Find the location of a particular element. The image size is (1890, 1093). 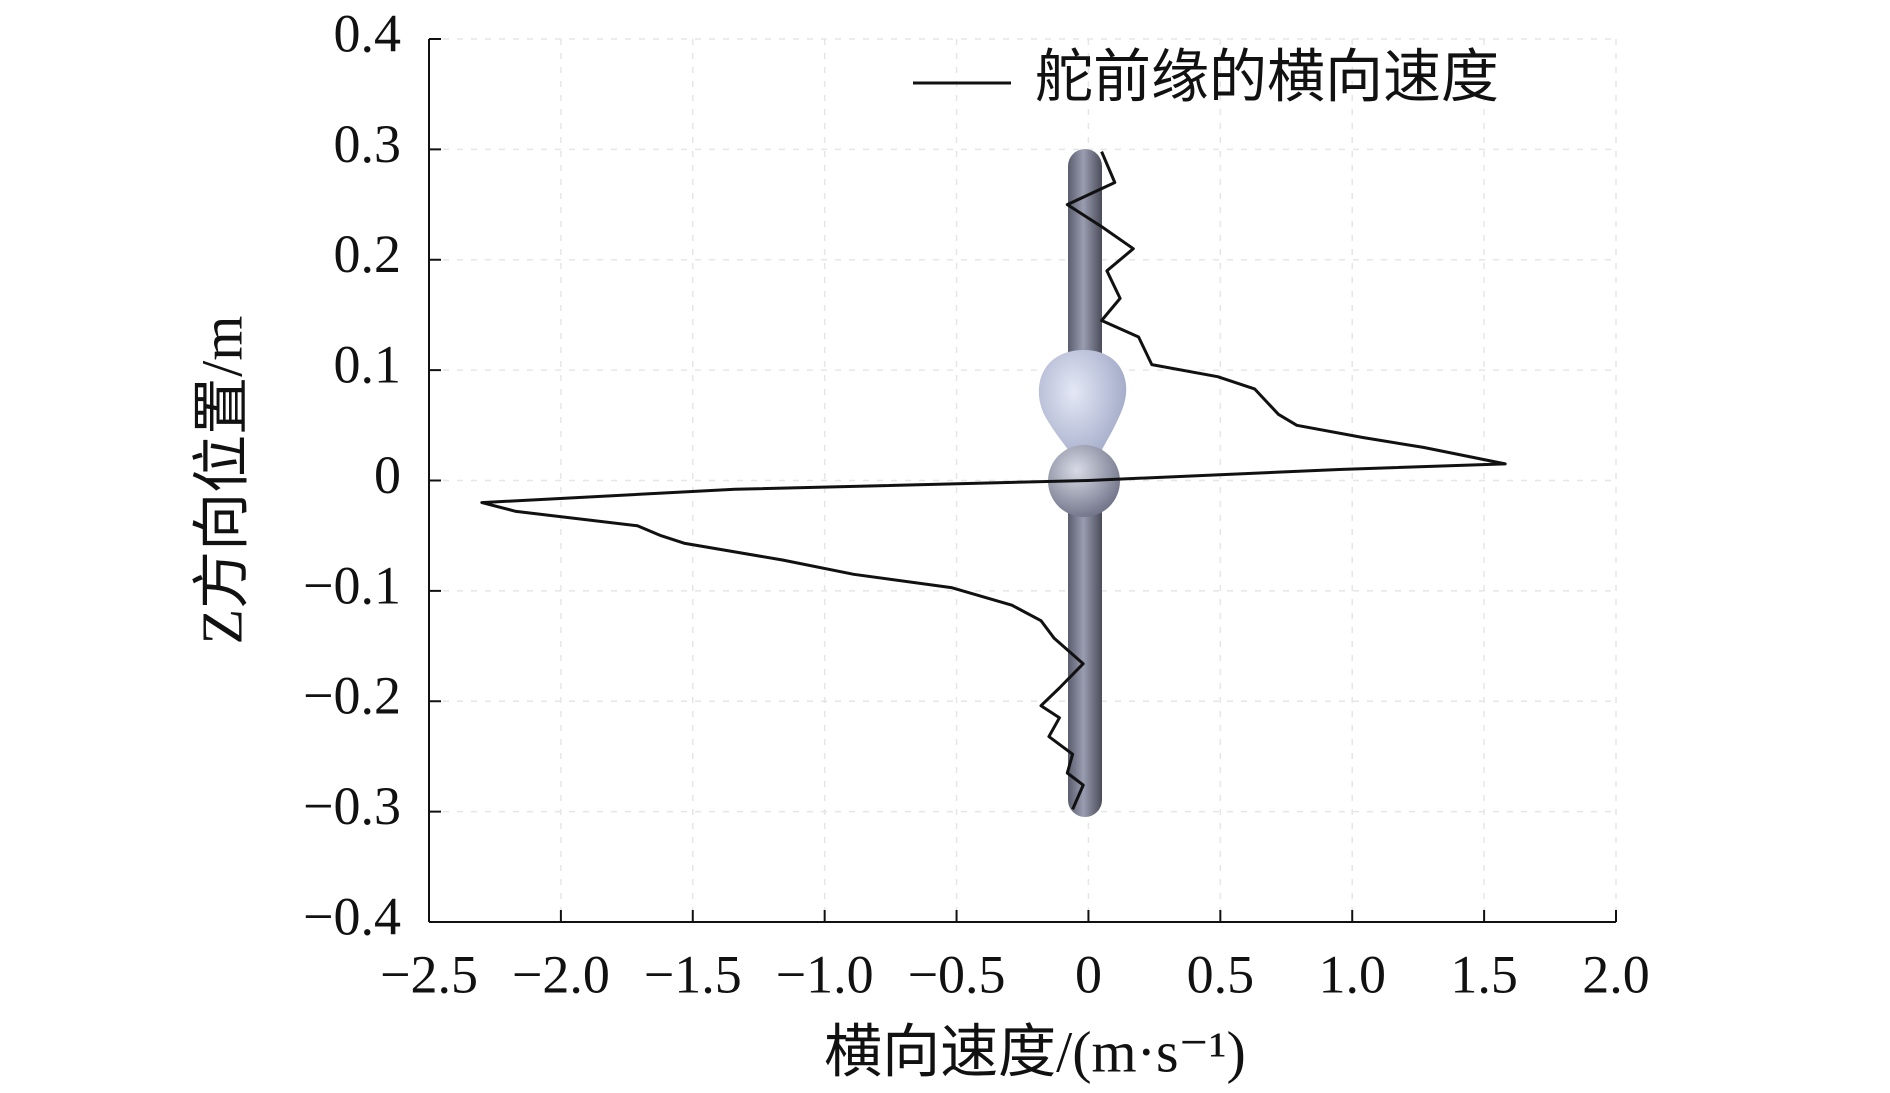

legend-label: 舵前缘的横向速度 is located at coordinates (1267, 76).